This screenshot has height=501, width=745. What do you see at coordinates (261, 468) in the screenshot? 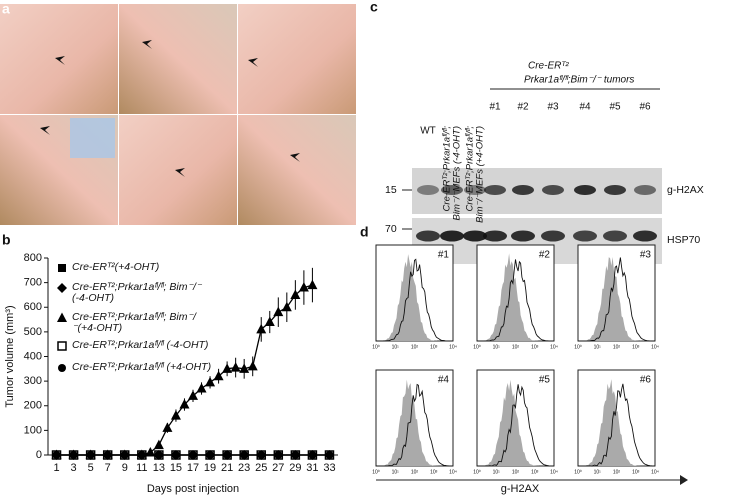
I see `x-tick-label: 25` at bounding box center [261, 468].